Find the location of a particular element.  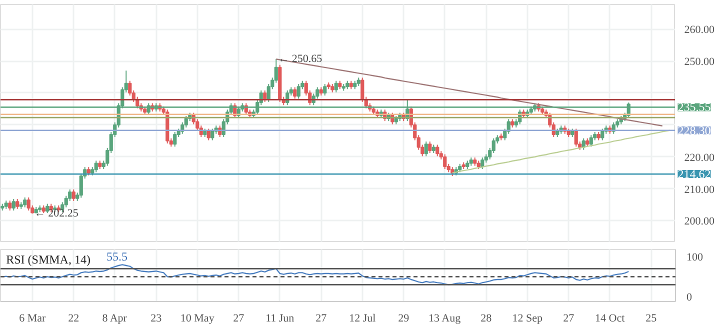

x-tick-label: 6 Mar is located at coordinates (32, 318).